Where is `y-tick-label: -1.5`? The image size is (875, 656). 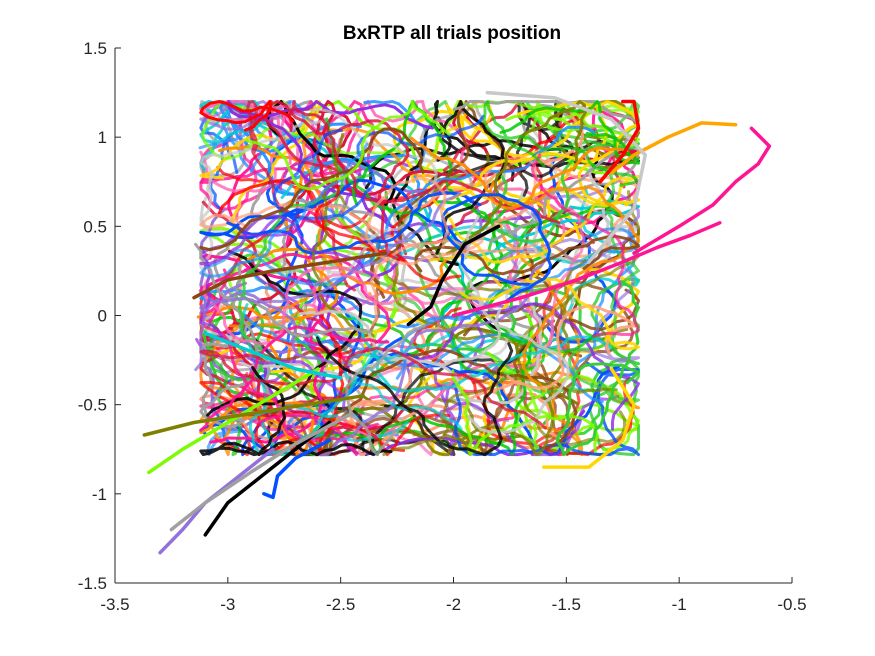
y-tick-label: -1.5 is located at coordinates (92, 583).